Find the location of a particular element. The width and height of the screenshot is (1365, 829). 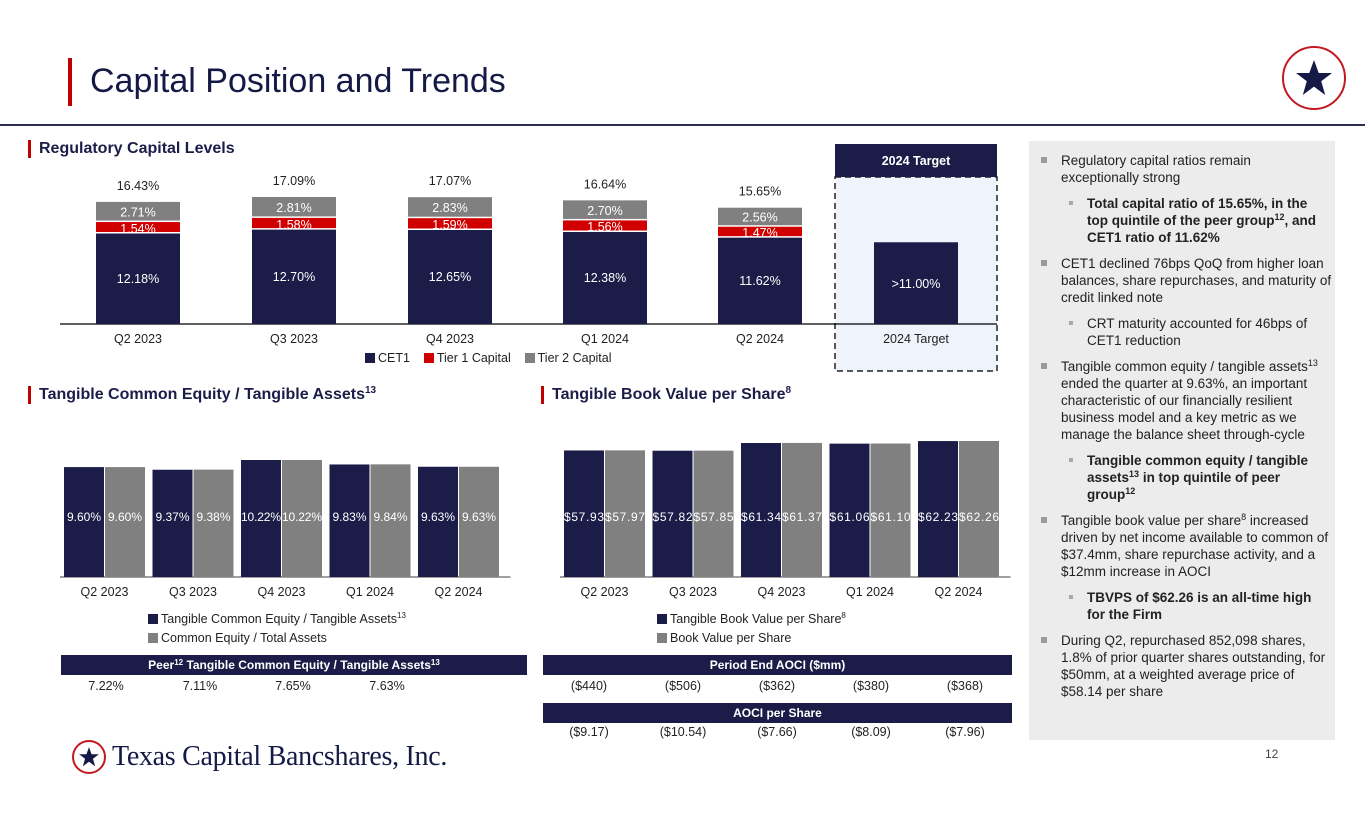

aoci-per-share-value: ($8.09) is located at coordinates (871, 732).